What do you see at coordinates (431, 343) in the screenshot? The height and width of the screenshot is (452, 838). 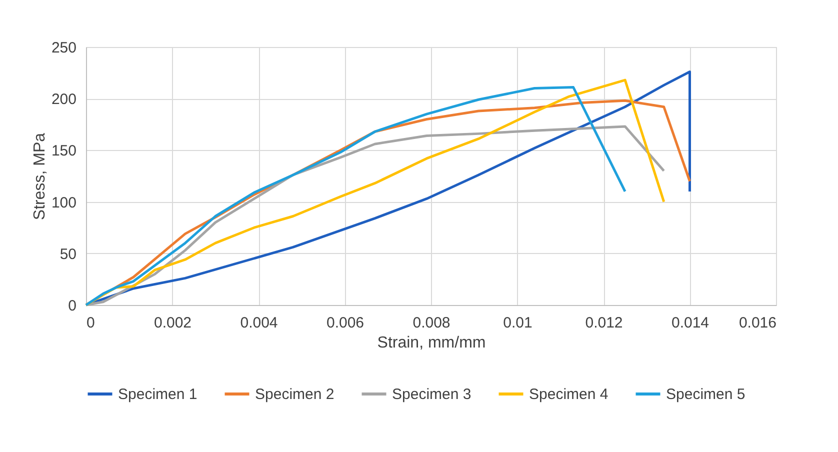 I see `x-axis-title: Strain, mm/mm` at bounding box center [431, 343].